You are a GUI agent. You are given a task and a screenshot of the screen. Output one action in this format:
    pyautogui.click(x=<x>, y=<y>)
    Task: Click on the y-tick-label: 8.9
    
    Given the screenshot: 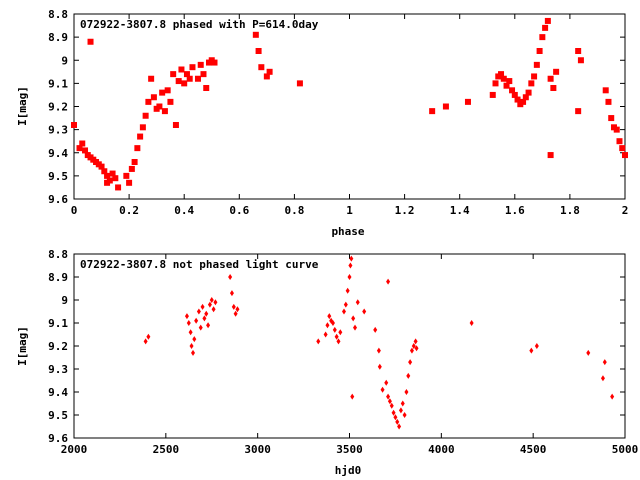 What is the action you would take?
    pyautogui.click(x=58, y=277)
    